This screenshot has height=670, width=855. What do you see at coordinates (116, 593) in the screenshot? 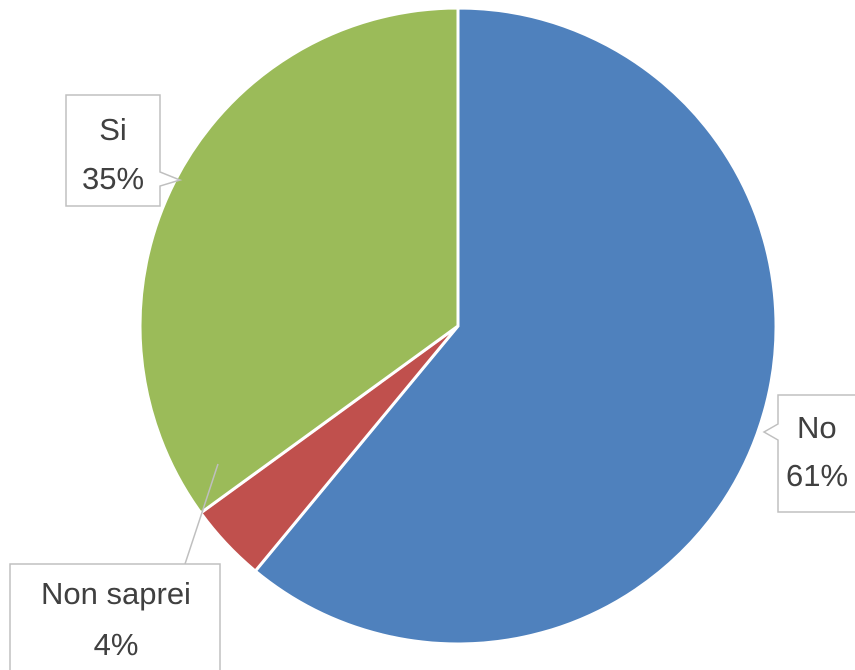
I see `slice-label-non-saprei: Non saprei` at bounding box center [116, 593].